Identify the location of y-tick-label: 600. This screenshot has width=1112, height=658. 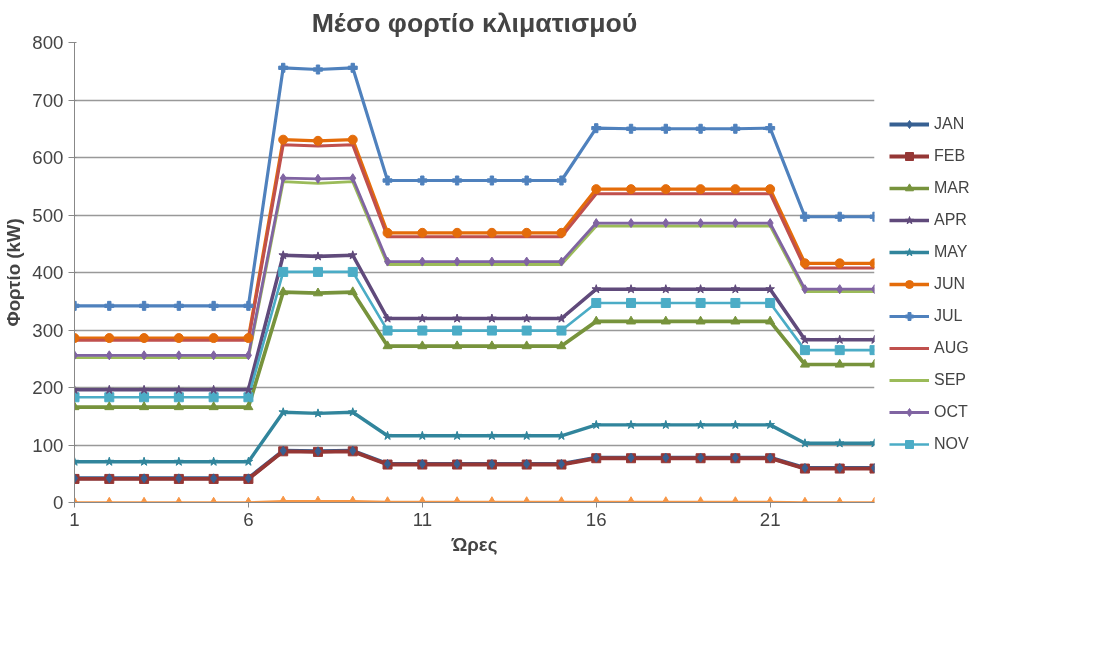
(48, 157).